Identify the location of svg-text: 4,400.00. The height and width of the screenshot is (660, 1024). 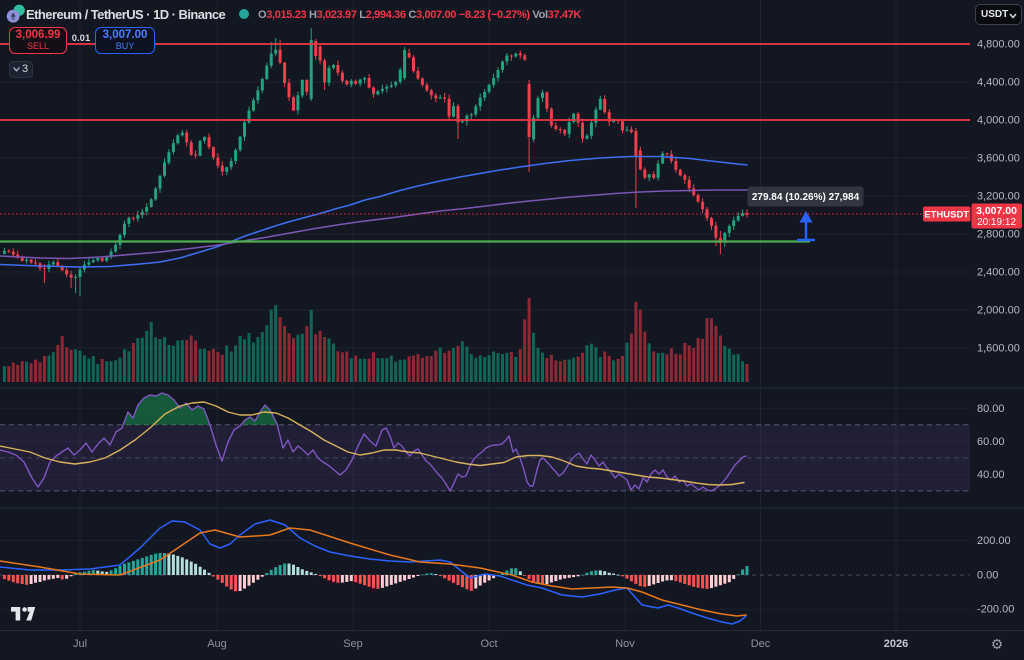
(998, 83).